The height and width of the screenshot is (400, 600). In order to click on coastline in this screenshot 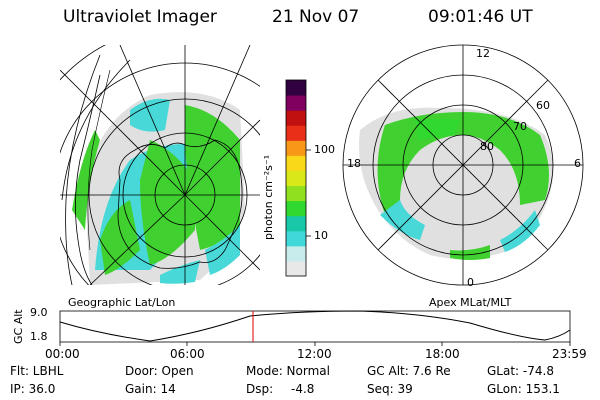, I will do `click(180, 204)`.